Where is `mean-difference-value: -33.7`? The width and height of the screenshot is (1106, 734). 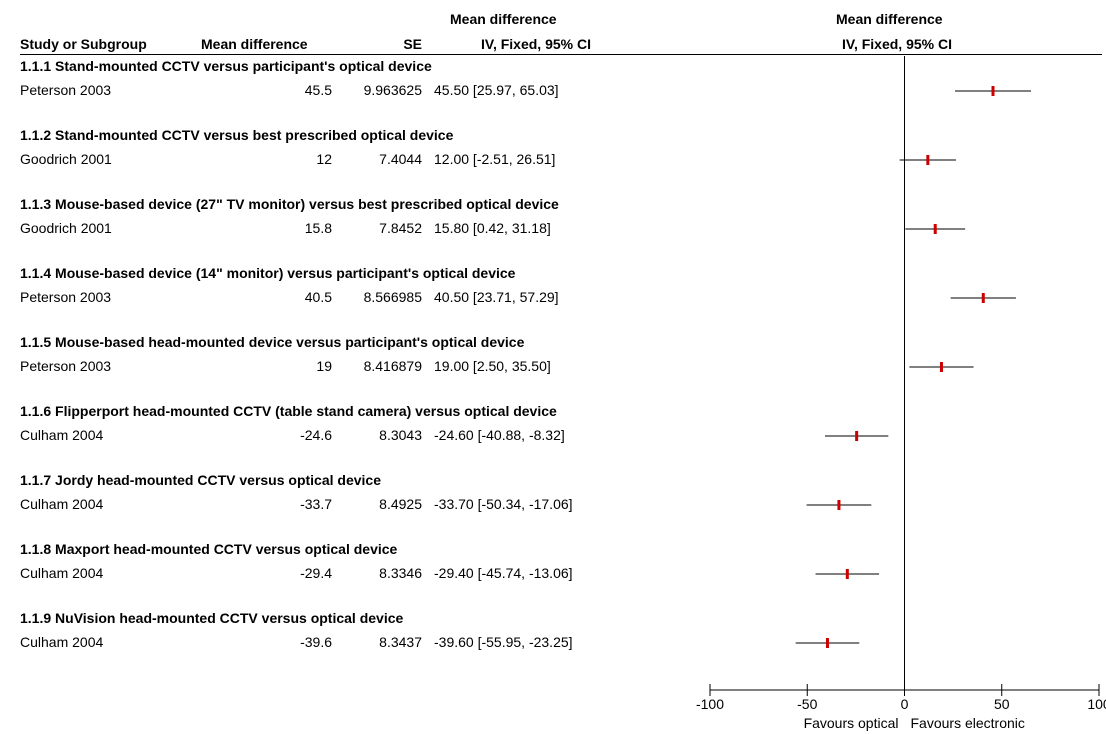
mean-difference-value: -33.7 is located at coordinates (316, 504).